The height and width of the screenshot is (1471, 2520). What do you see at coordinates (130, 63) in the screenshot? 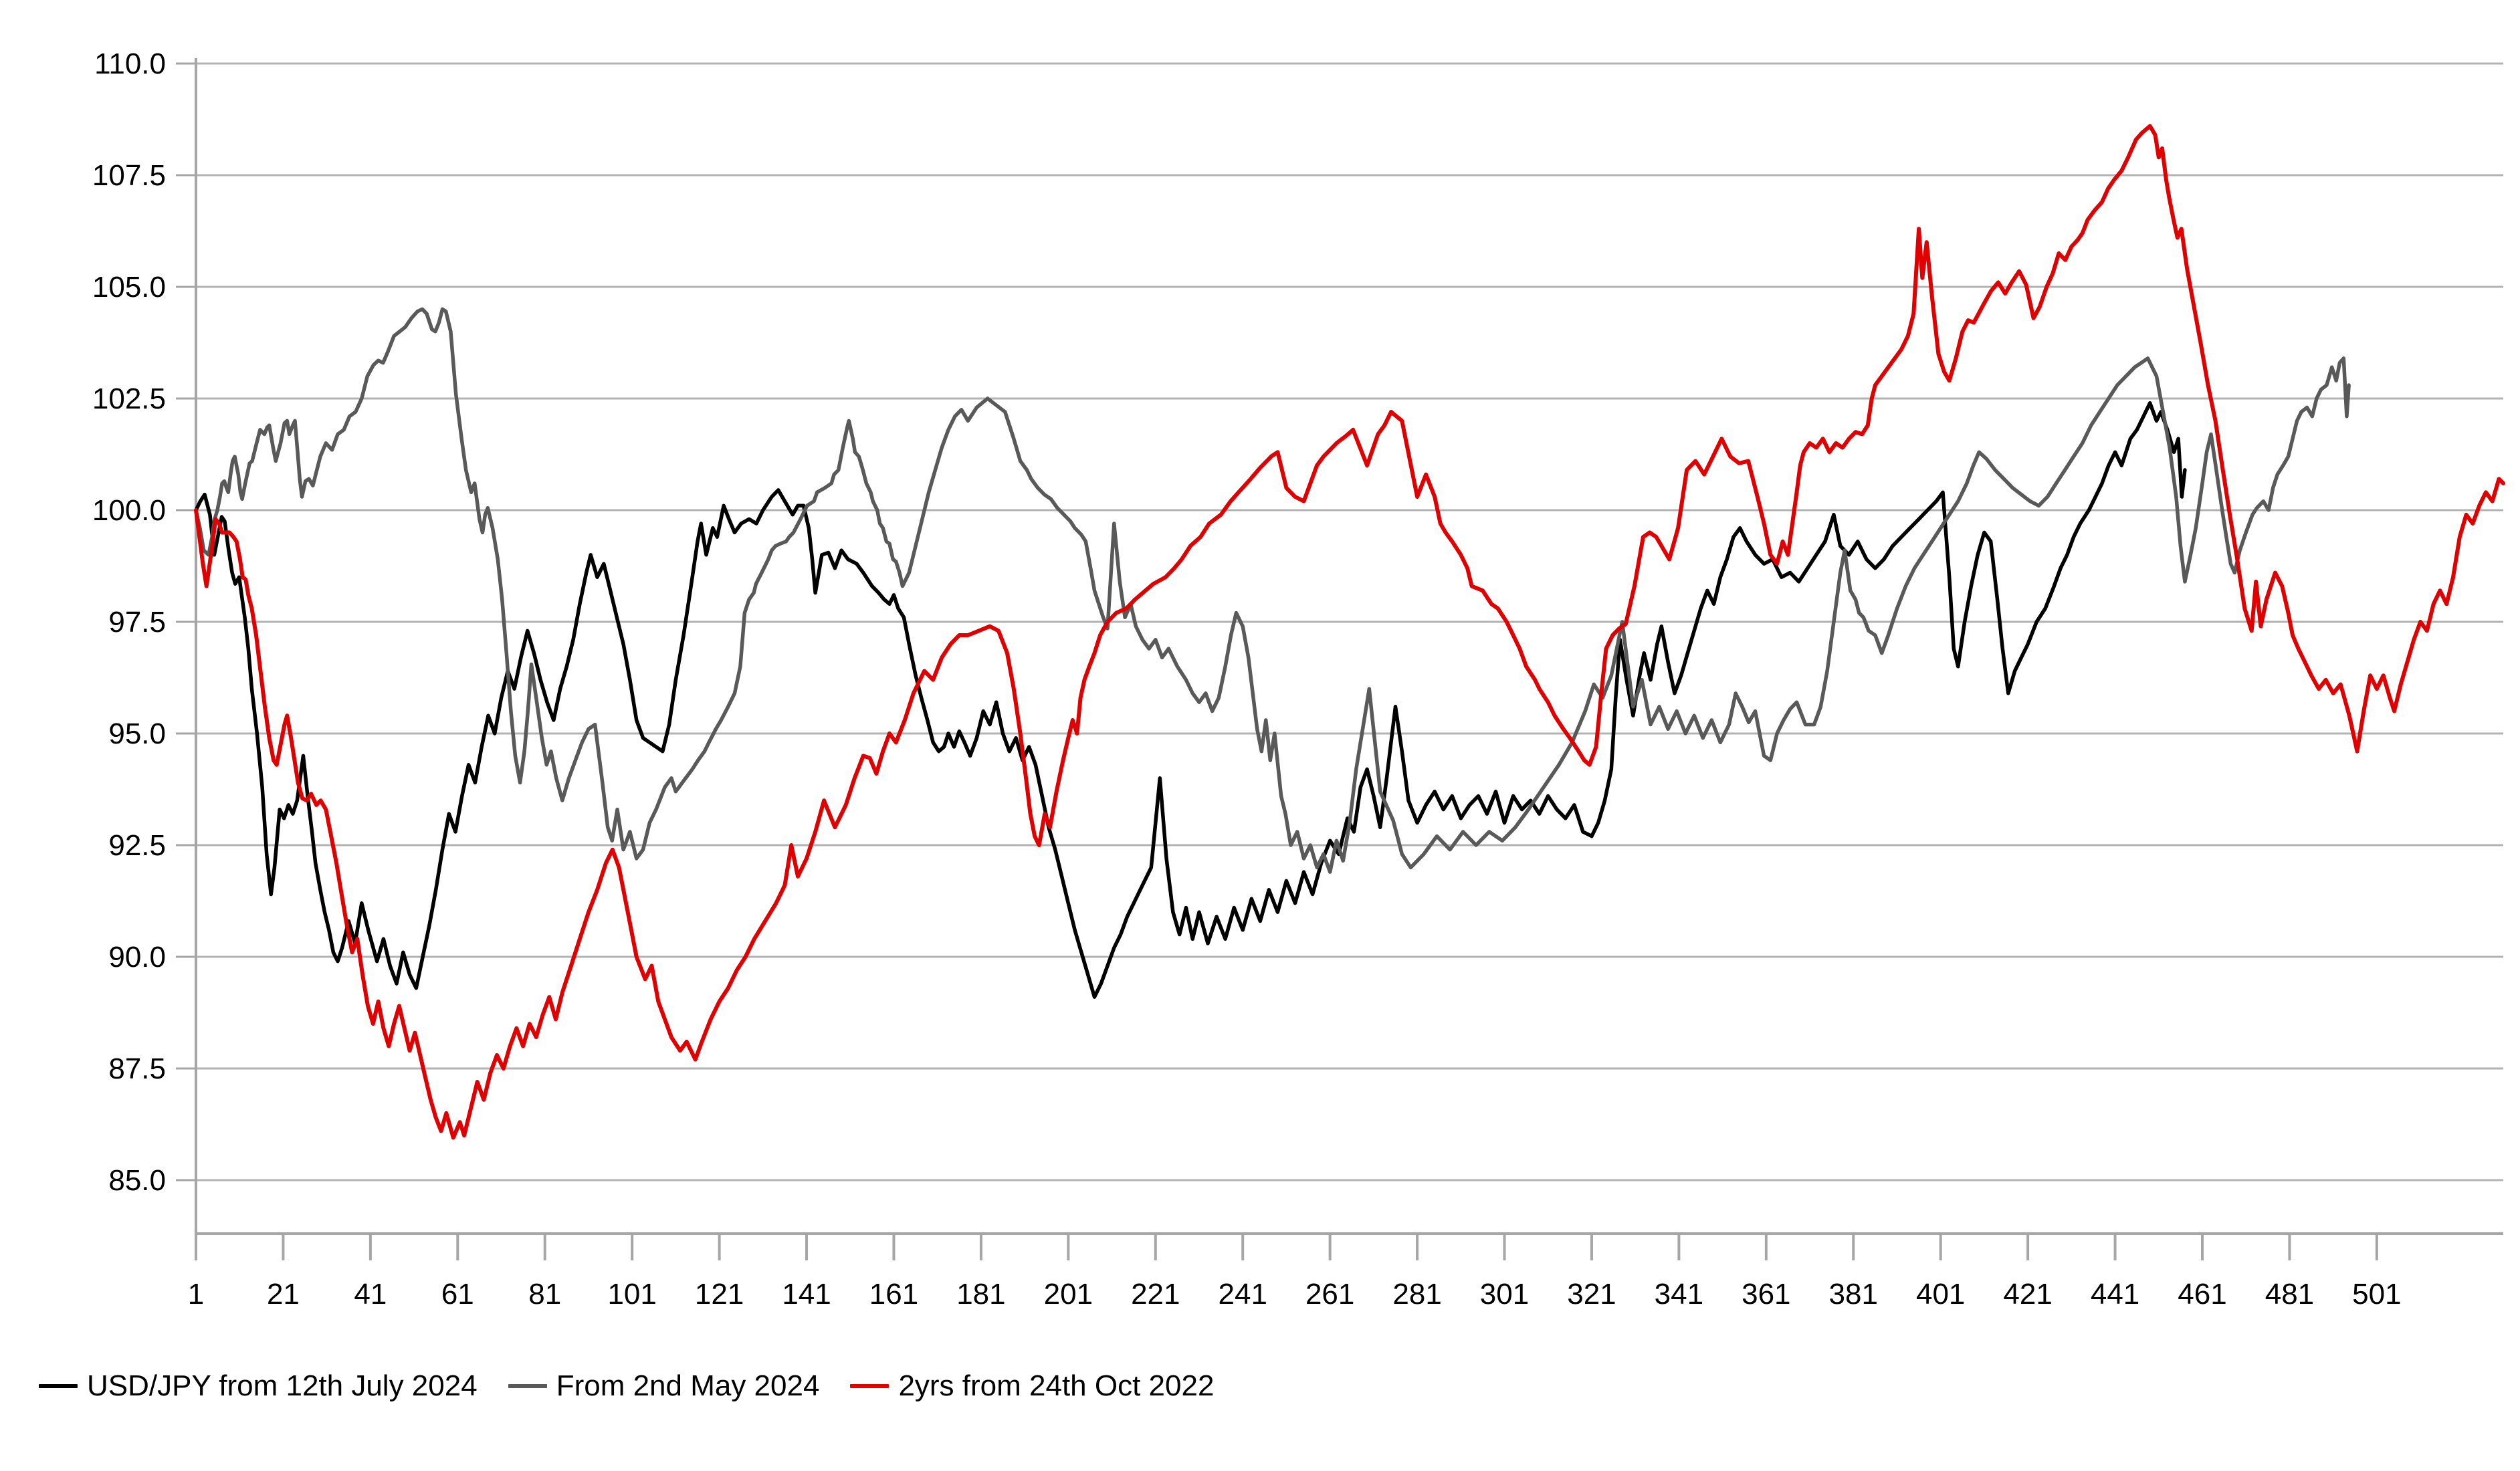
I see `y-tick-label: 110.0` at bounding box center [130, 63].